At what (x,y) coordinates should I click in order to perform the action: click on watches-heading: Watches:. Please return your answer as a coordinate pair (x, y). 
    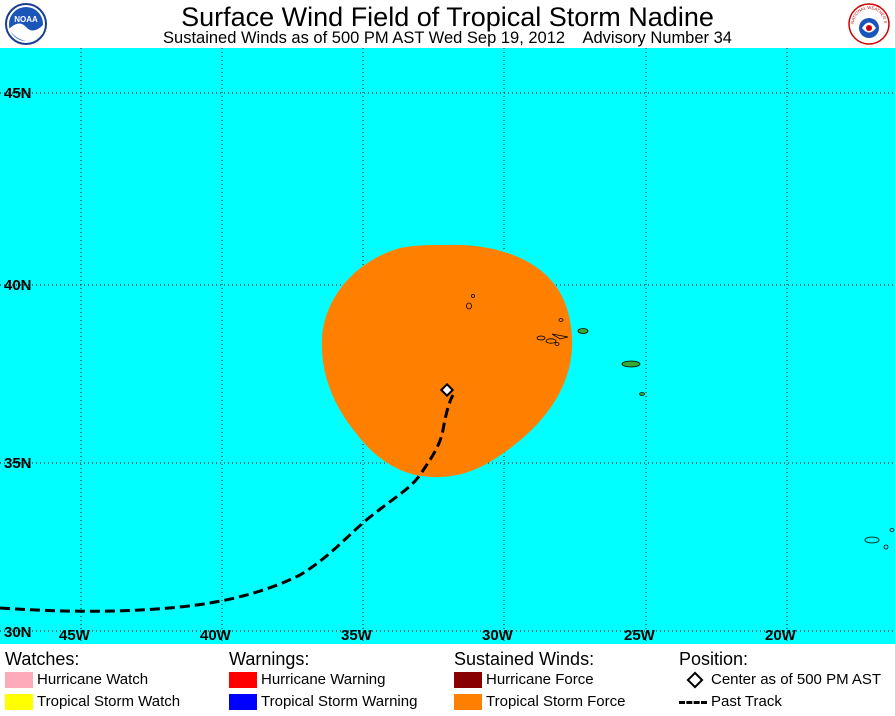
    Looking at the image, I should click on (42, 659).